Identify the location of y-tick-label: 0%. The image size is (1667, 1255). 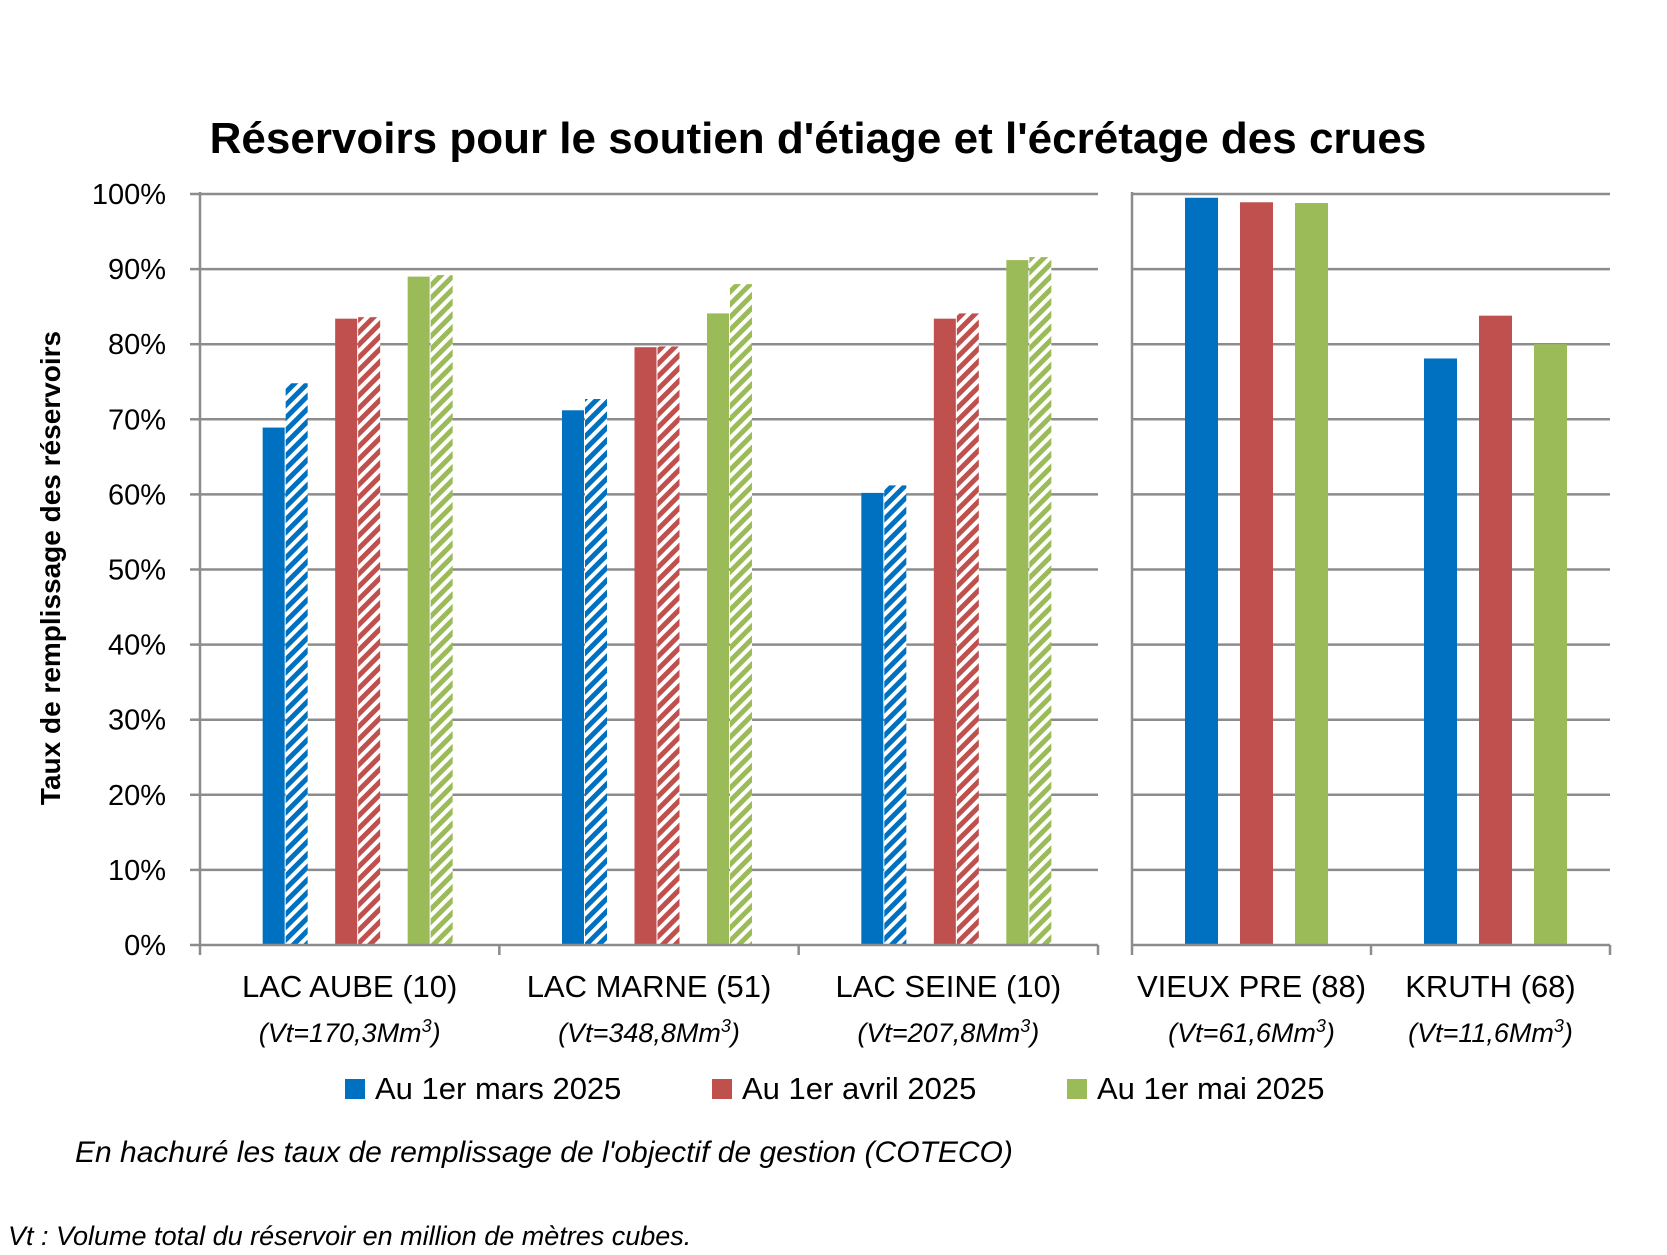
(145, 946).